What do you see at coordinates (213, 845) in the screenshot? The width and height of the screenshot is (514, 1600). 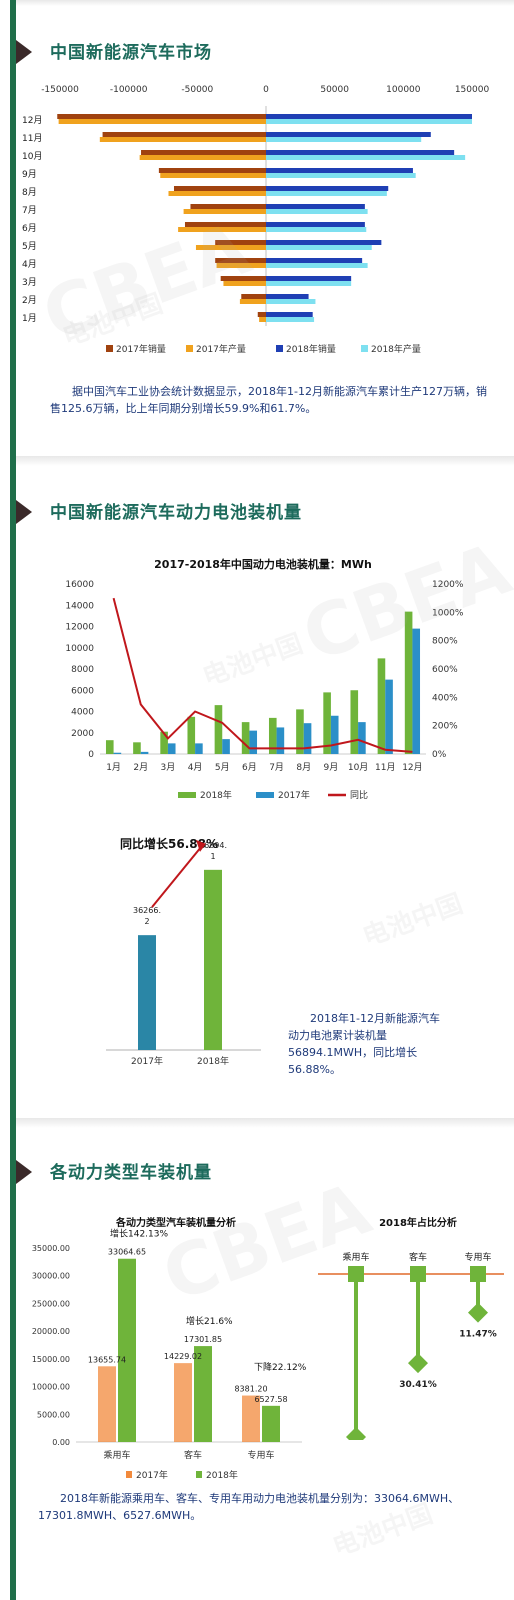 I see `bar-value-label: 56894.` at bounding box center [213, 845].